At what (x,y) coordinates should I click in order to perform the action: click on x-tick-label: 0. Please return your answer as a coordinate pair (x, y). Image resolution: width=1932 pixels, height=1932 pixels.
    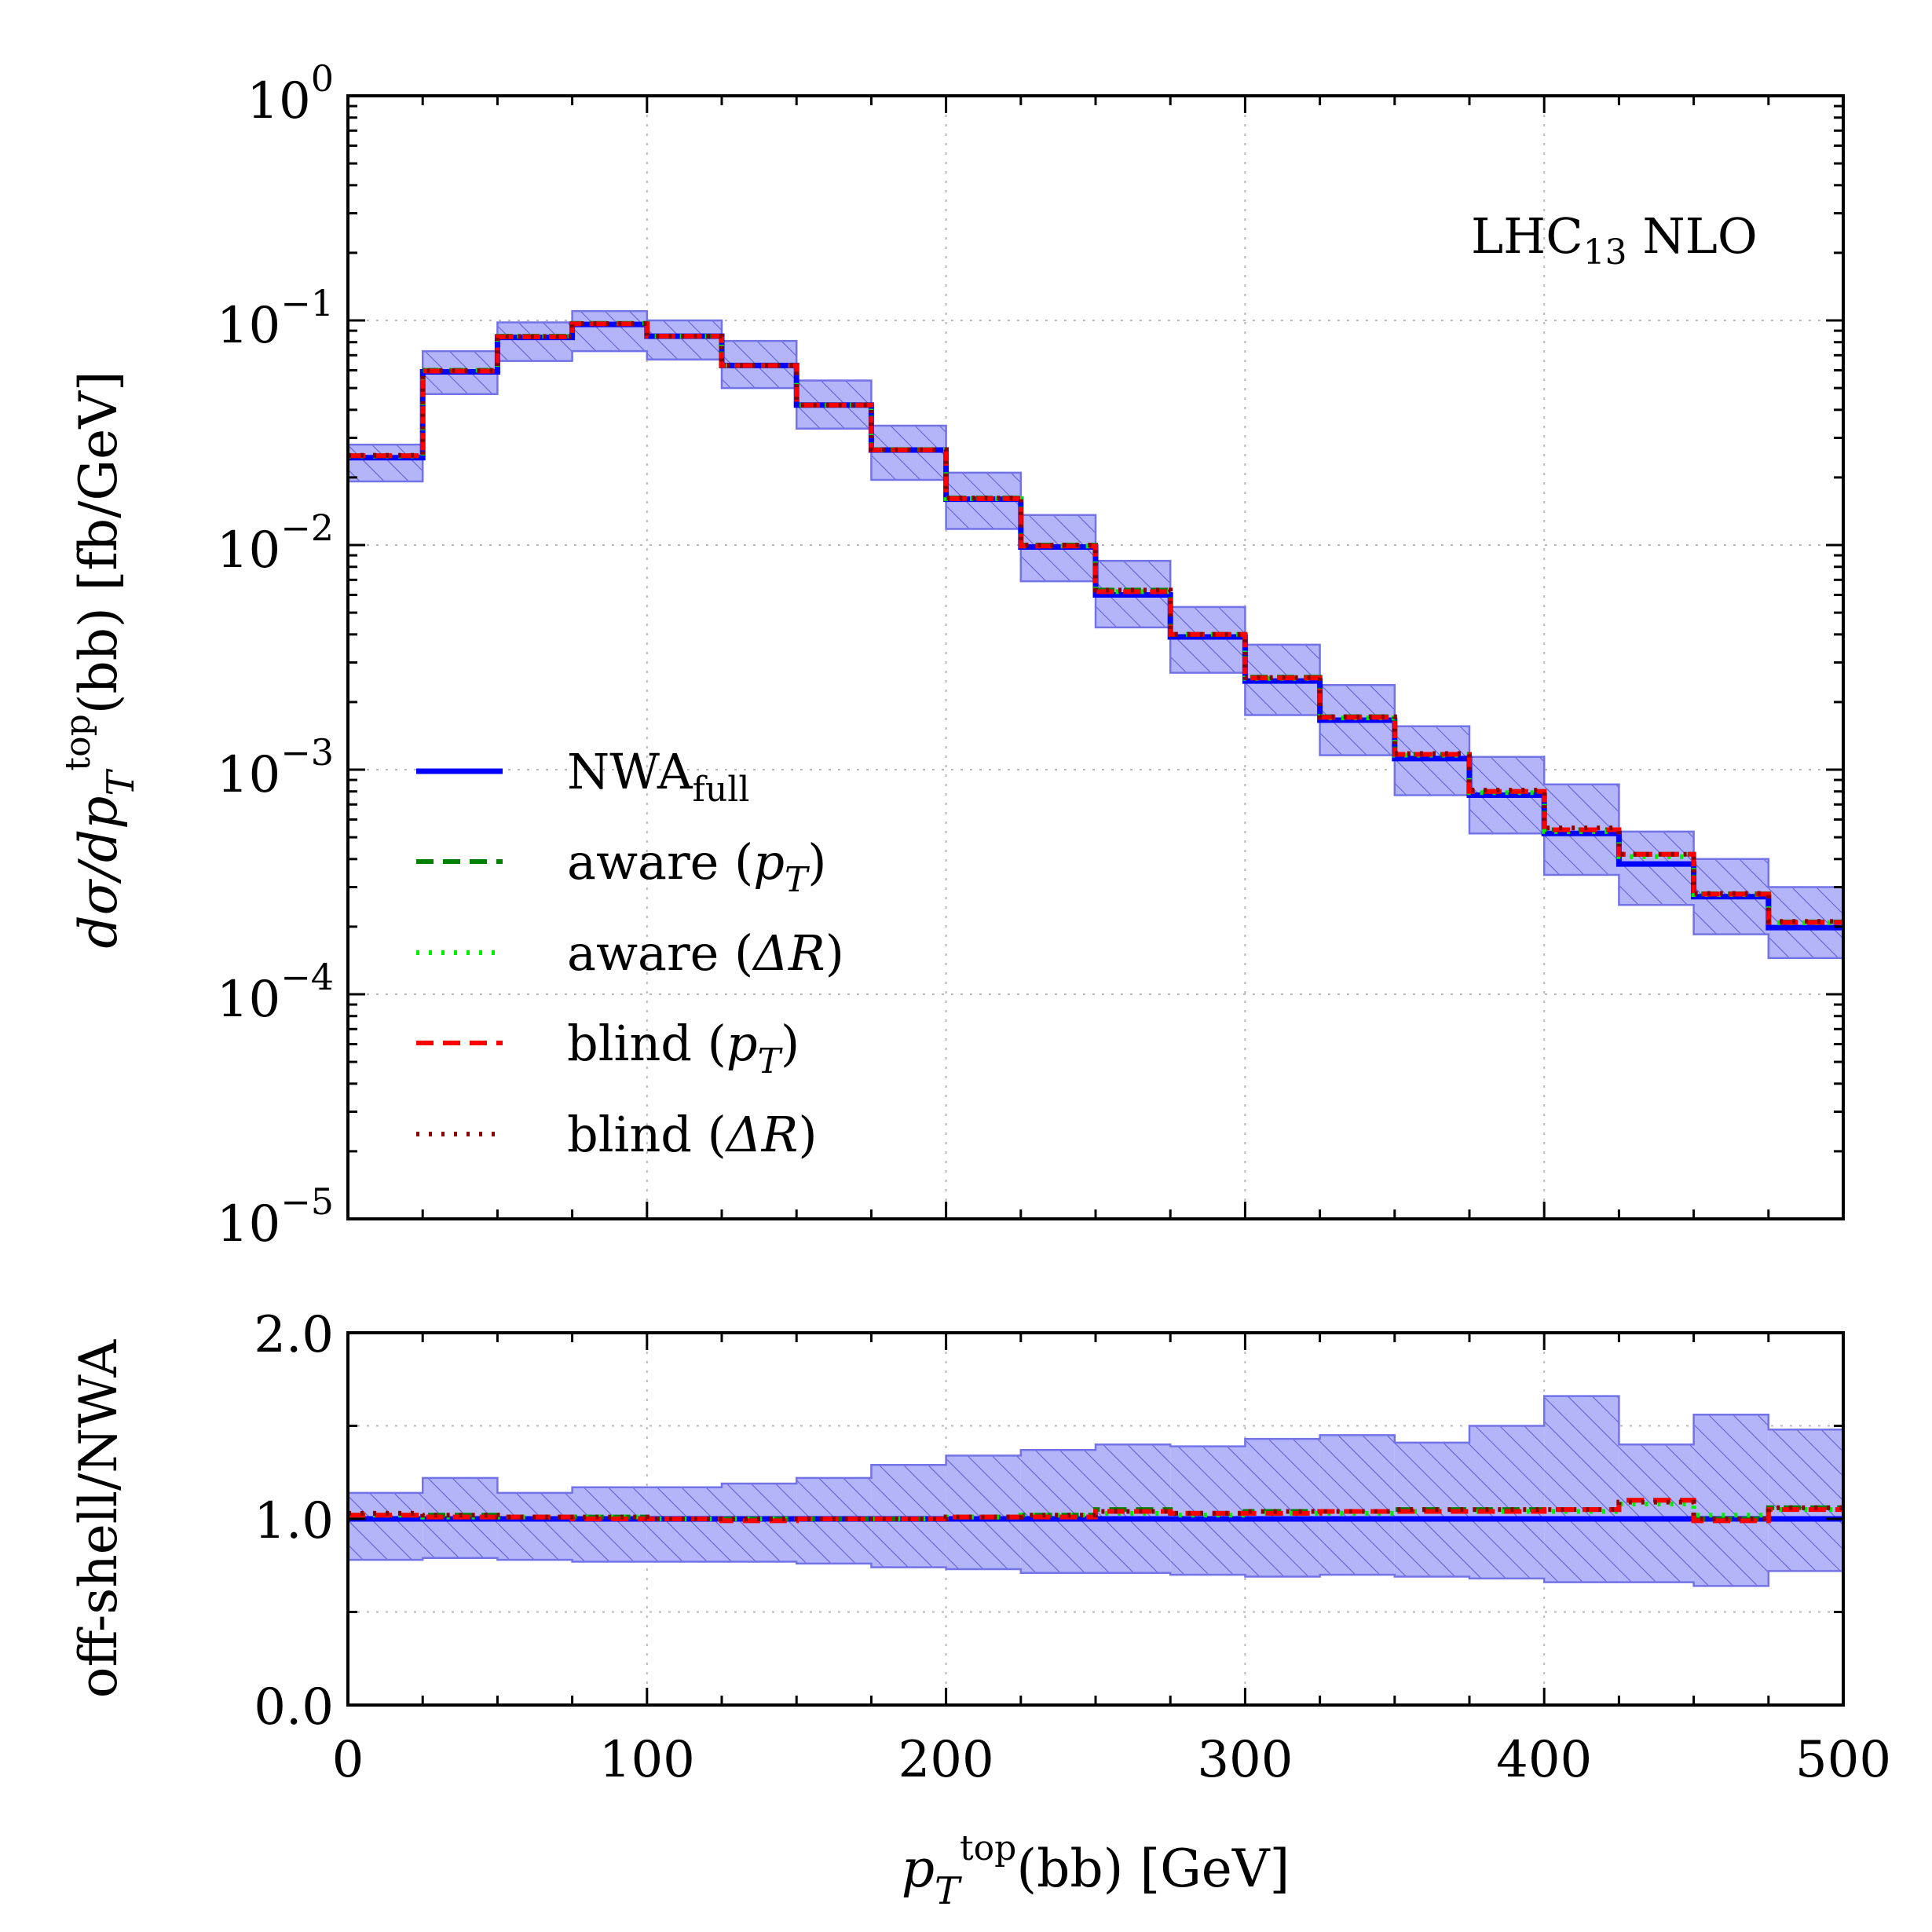
    Looking at the image, I should click on (348, 1760).